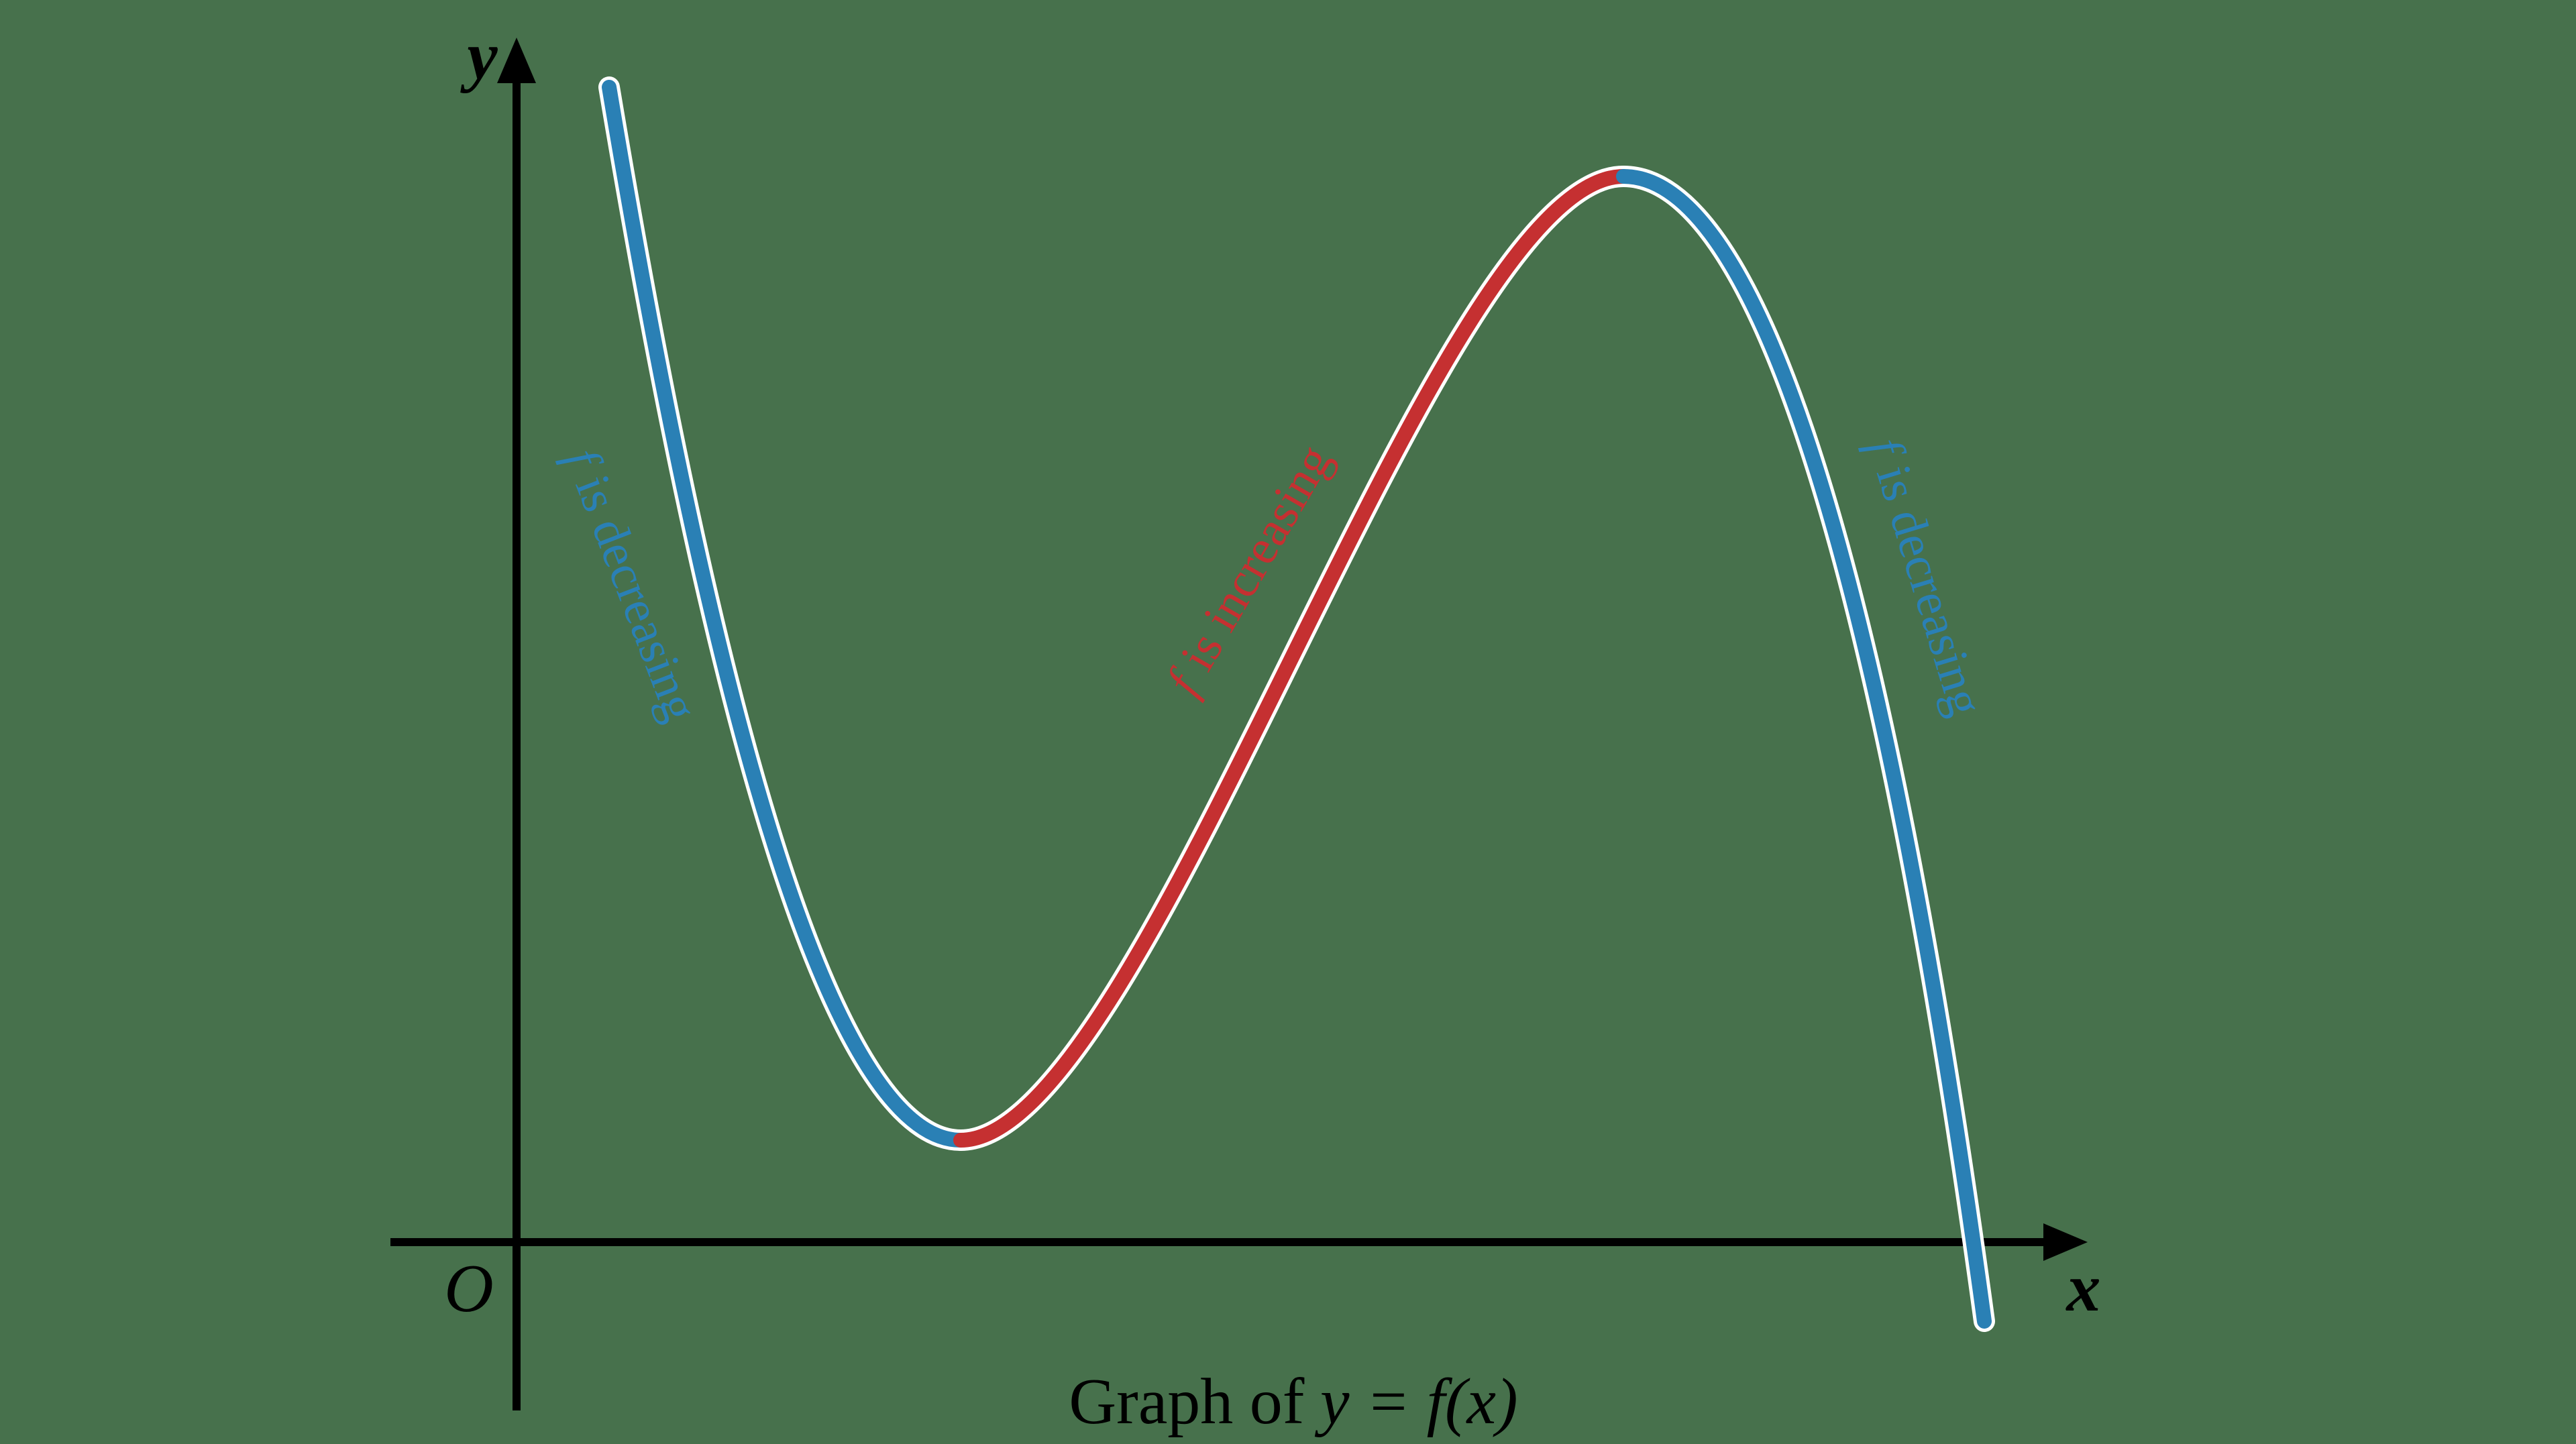  I want to click on origin-label: O, so click(469, 1289).